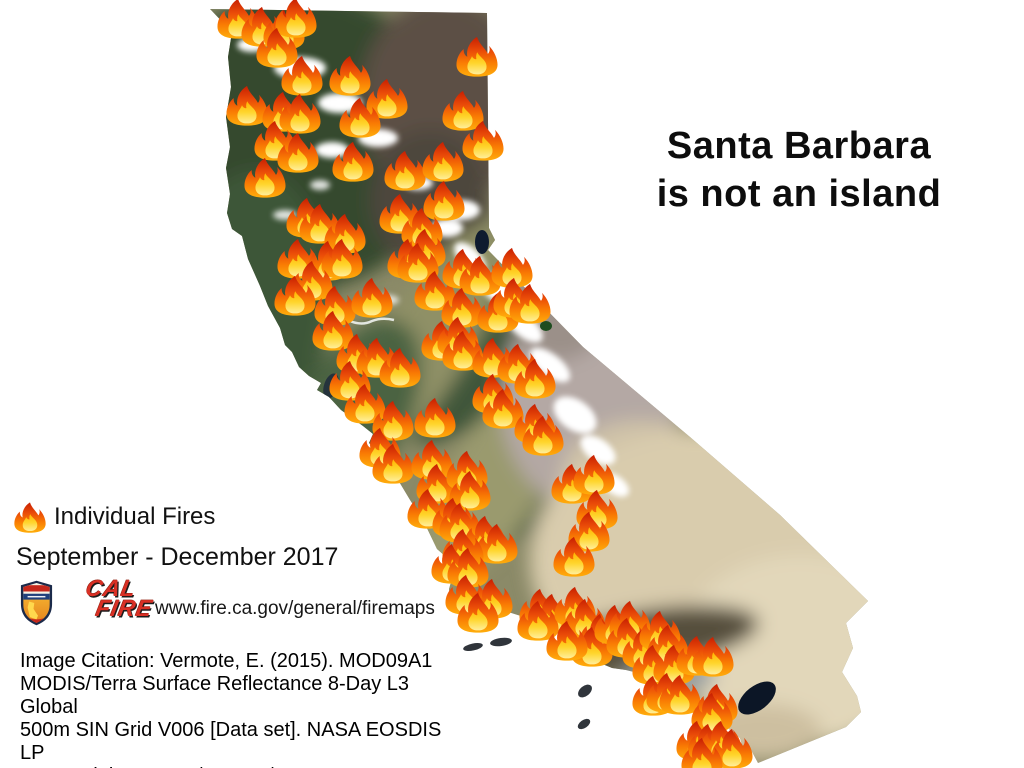 This screenshot has height=768, width=1024. Describe the element at coordinates (30, 517) in the screenshot. I see `fire-emoji-icon` at that location.